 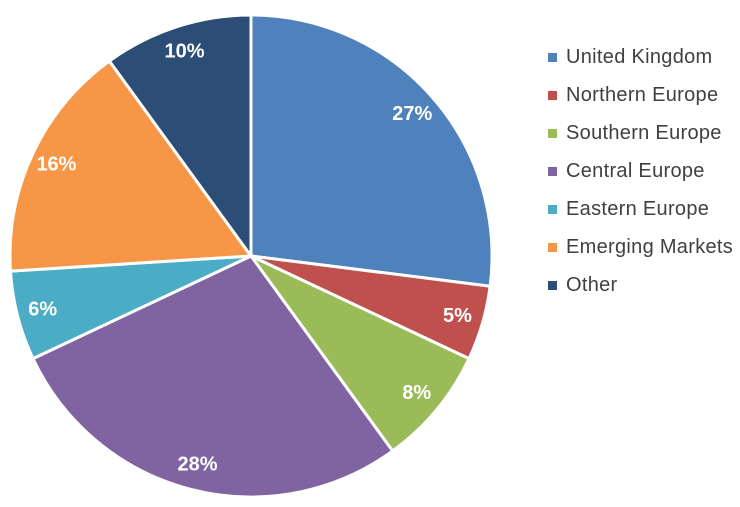 What do you see at coordinates (185, 52) in the screenshot?
I see `slice-percent-label-other: 10%` at bounding box center [185, 52].